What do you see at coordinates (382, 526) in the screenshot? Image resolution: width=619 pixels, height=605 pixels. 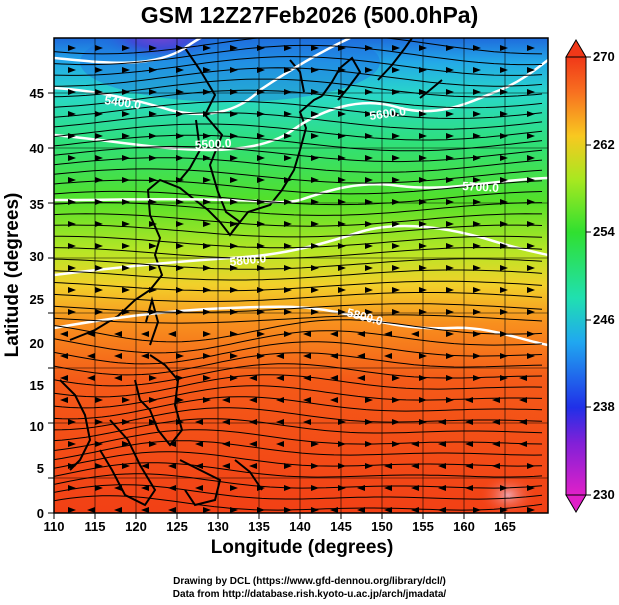 I see `x-tick-150: 150` at bounding box center [382, 526].